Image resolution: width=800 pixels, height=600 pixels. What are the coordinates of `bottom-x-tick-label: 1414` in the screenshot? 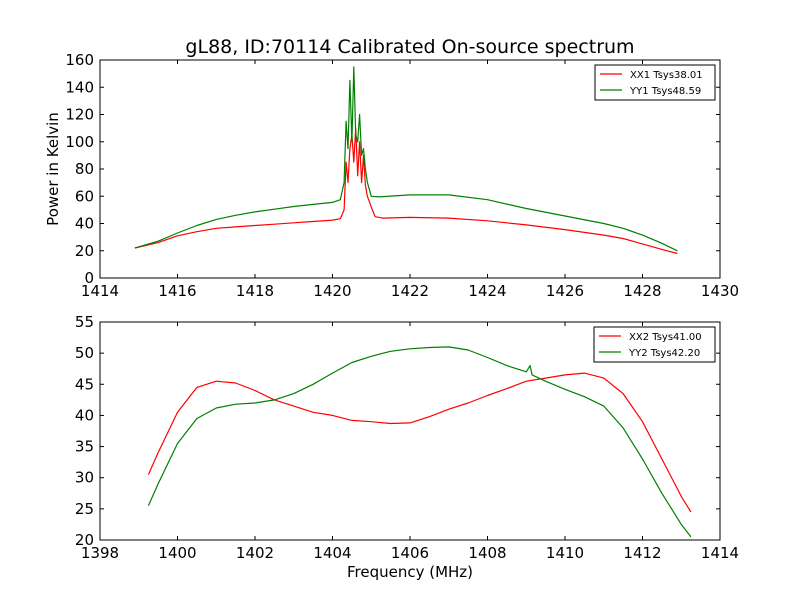 It's located at (720, 553).